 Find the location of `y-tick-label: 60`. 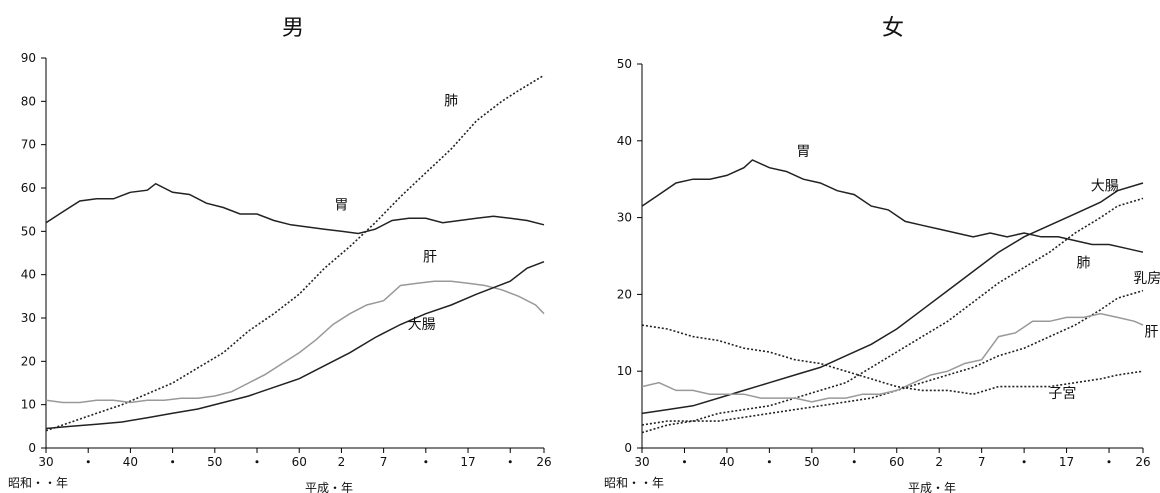

y-tick-label: 60 is located at coordinates (28, 188).